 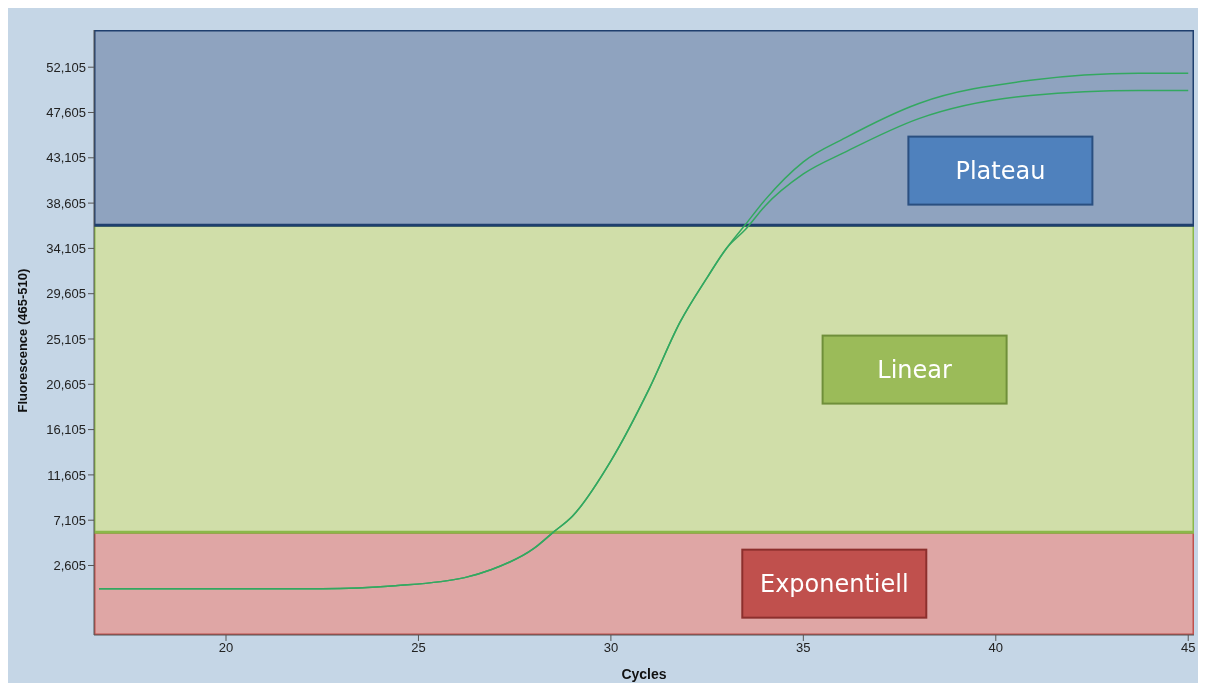 I want to click on y-tick-label: 16,105, so click(x=66, y=430).